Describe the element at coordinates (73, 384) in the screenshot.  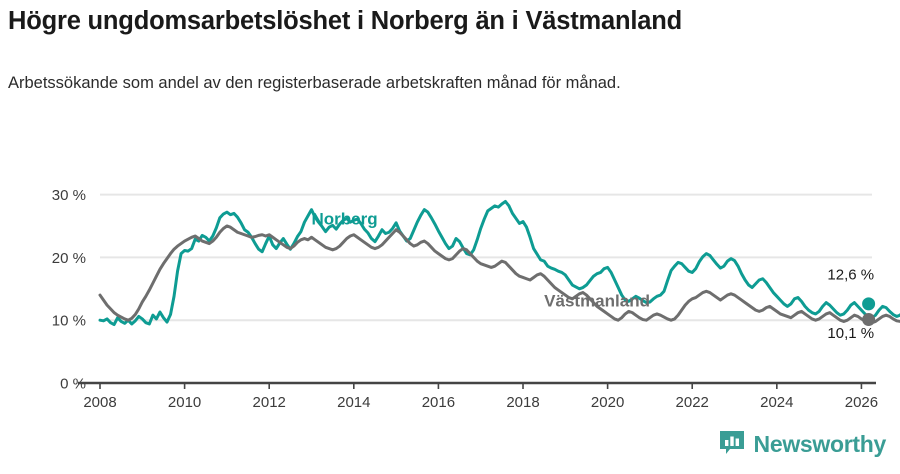
I see `y-axis-tick-label: 0 %` at that location.